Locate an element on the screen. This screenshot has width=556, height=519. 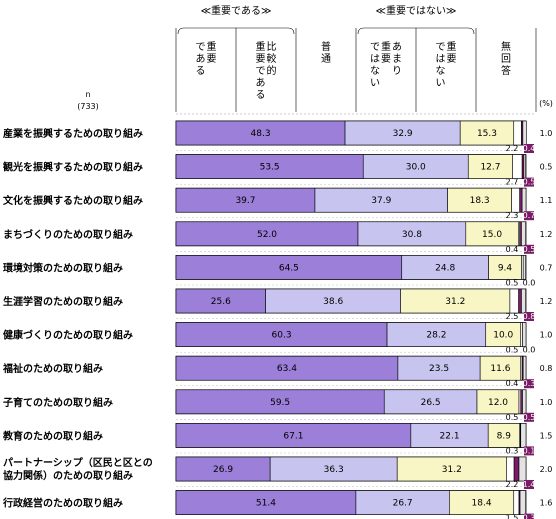
unit-label: (%) is located at coordinates (546, 103).